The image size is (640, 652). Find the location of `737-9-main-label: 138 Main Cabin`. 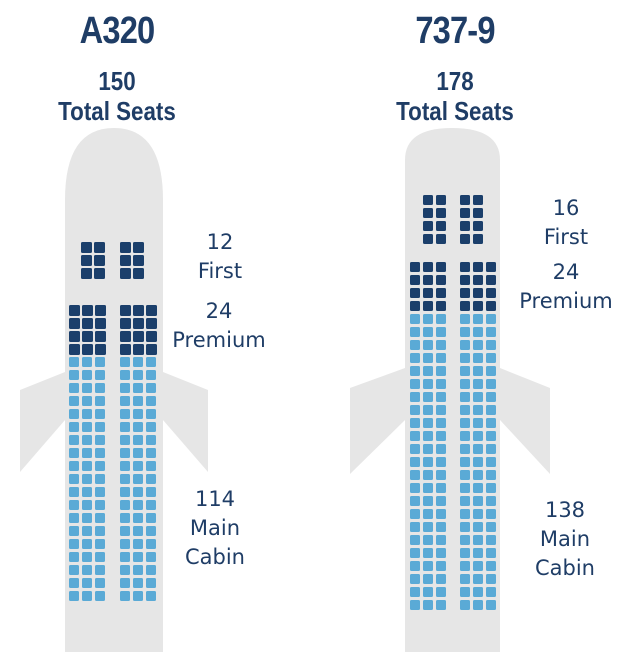

737-9-main-label: 138 Main Cabin is located at coordinates (565, 539).